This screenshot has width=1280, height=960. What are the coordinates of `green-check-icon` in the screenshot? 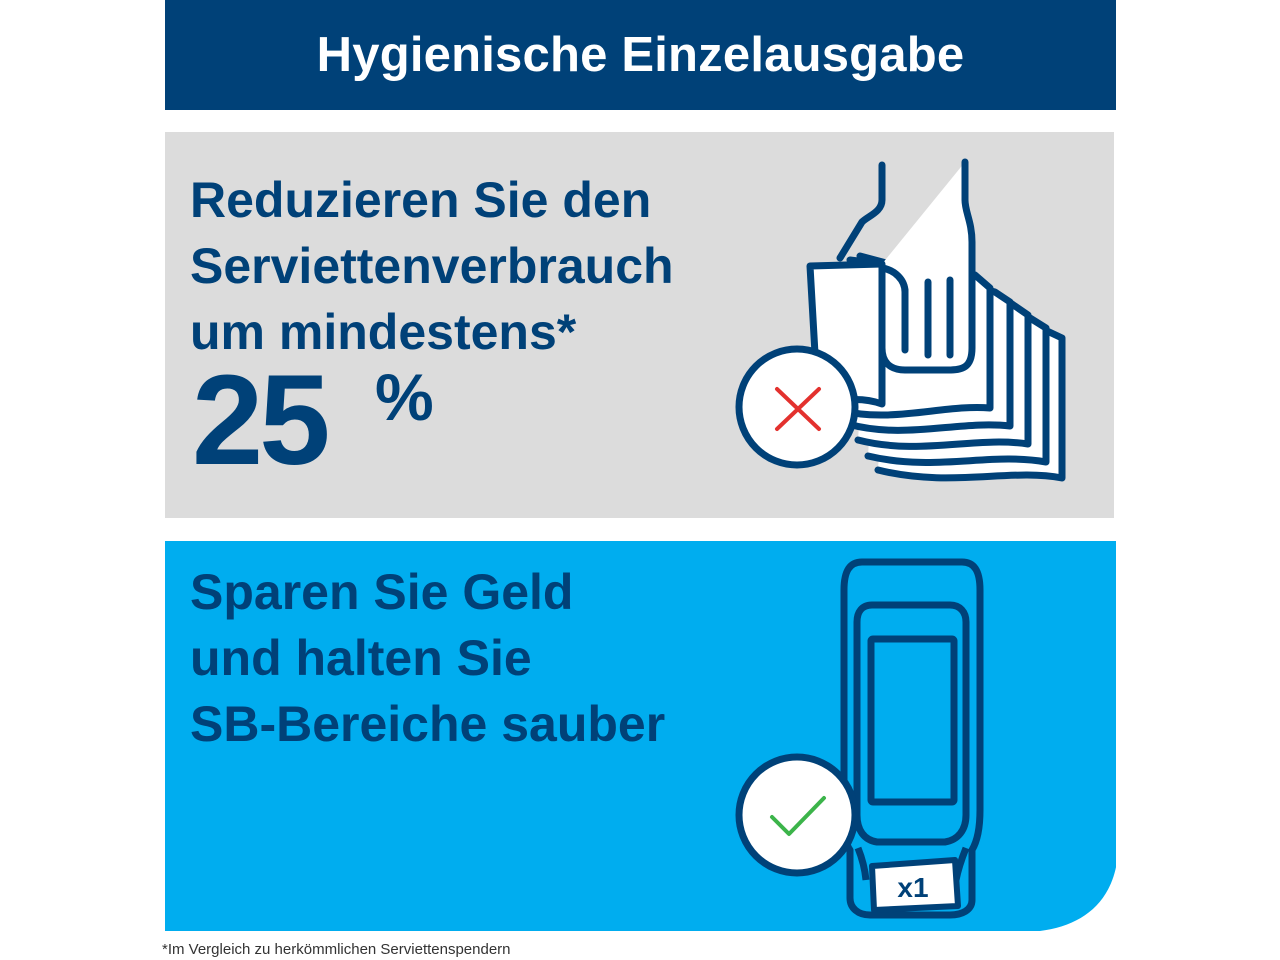 It's located at (798, 816).